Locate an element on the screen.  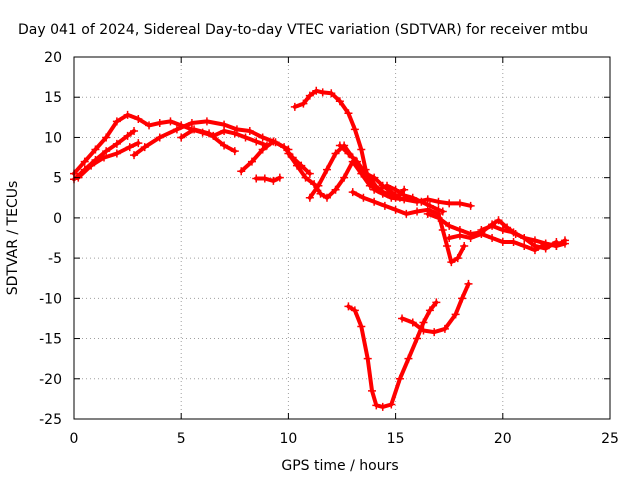
y-tick-label: 0 is located at coordinates (57, 219).